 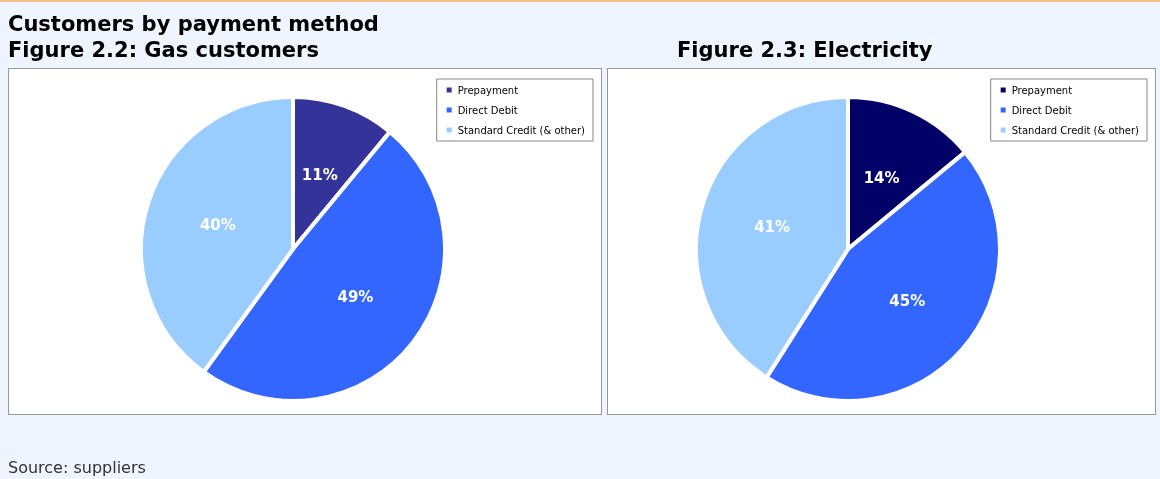 I want to click on chart-subtitle: Figure 2.3: Electricity, so click(x=805, y=51).